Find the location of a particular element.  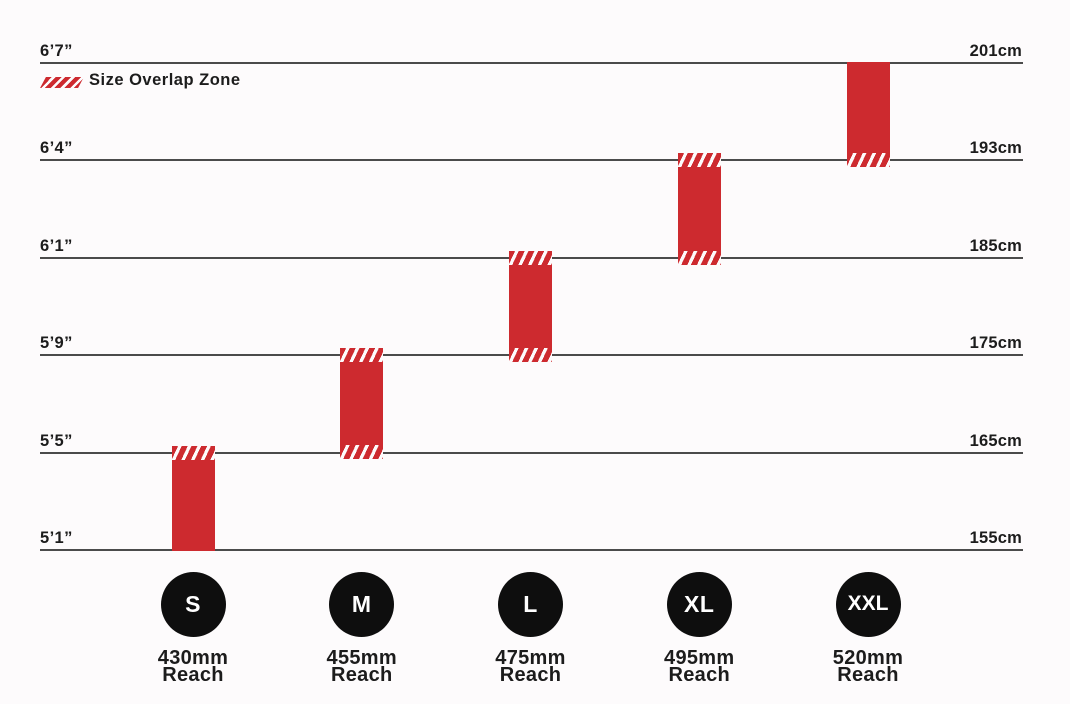

imperial-height-label: 5’9” is located at coordinates (56, 343).